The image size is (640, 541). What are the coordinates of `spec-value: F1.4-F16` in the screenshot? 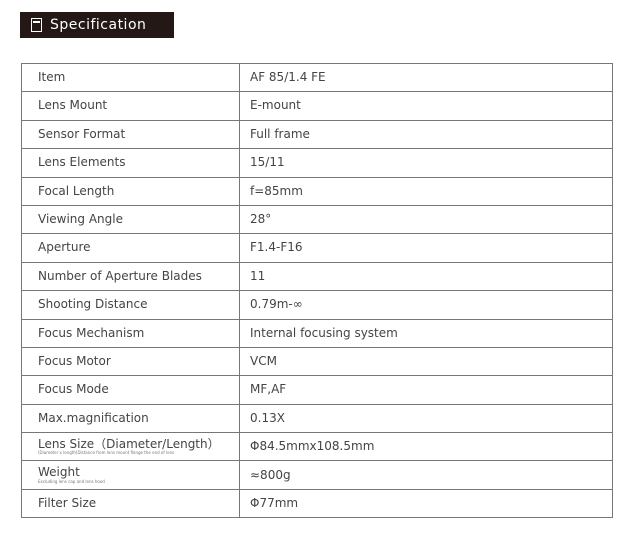 It's located at (426, 248).